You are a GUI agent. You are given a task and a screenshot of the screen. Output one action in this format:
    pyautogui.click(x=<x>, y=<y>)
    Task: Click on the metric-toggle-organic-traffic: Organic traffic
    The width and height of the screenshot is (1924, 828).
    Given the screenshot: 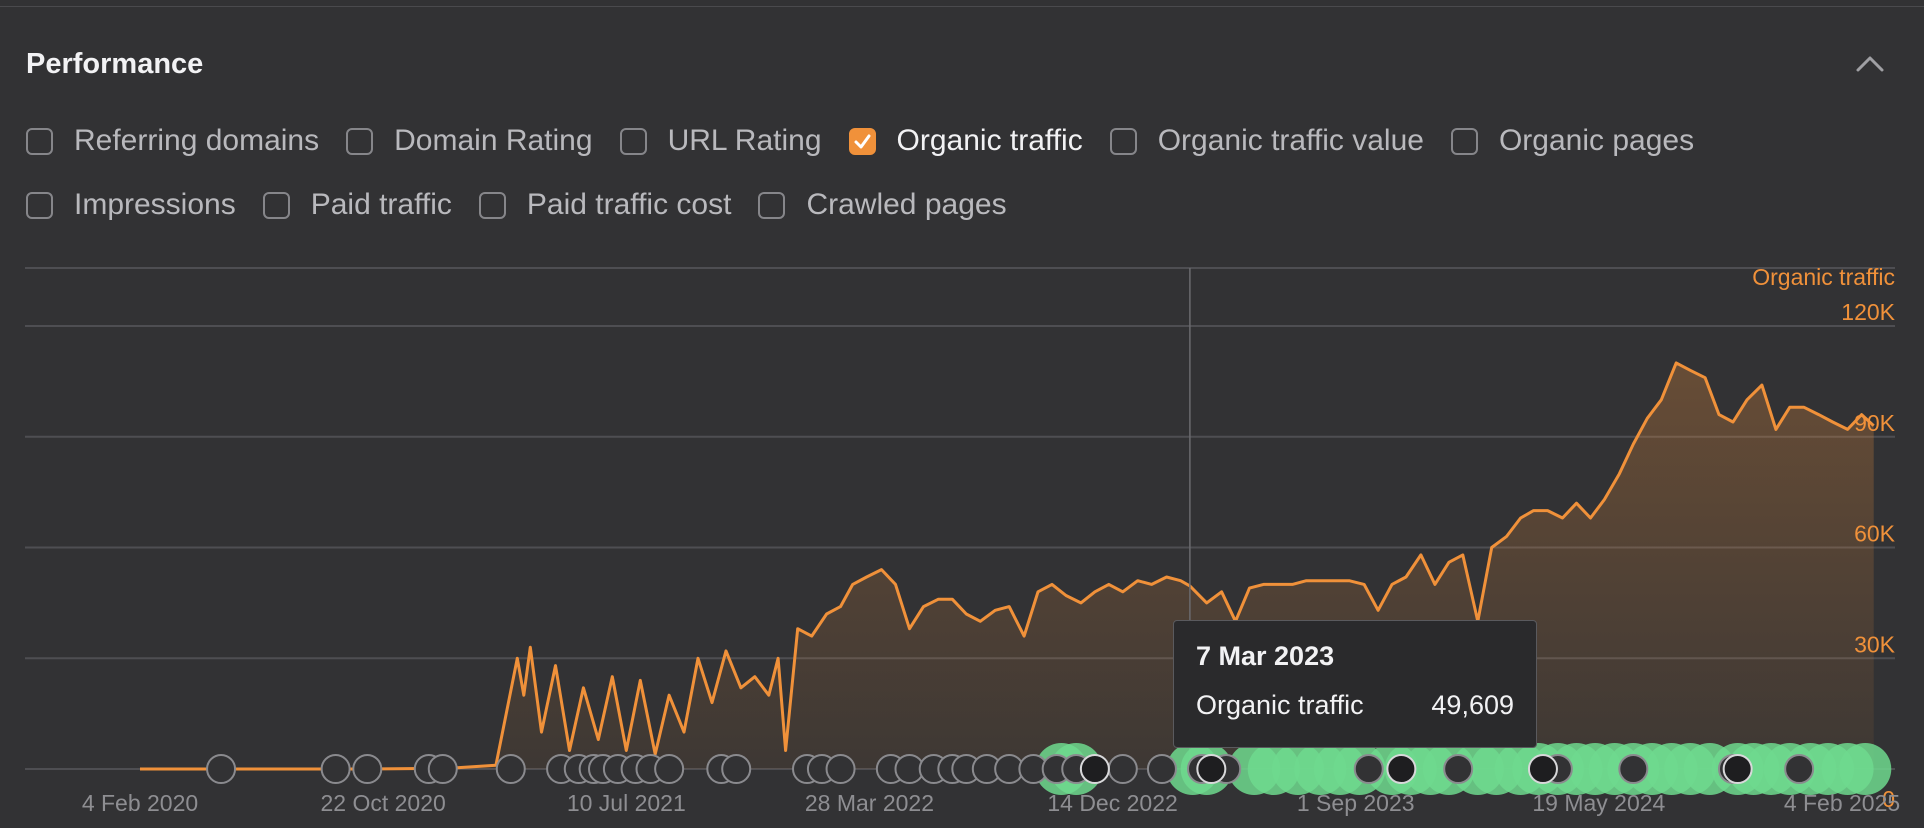 What is the action you would take?
    pyautogui.click(x=965, y=141)
    